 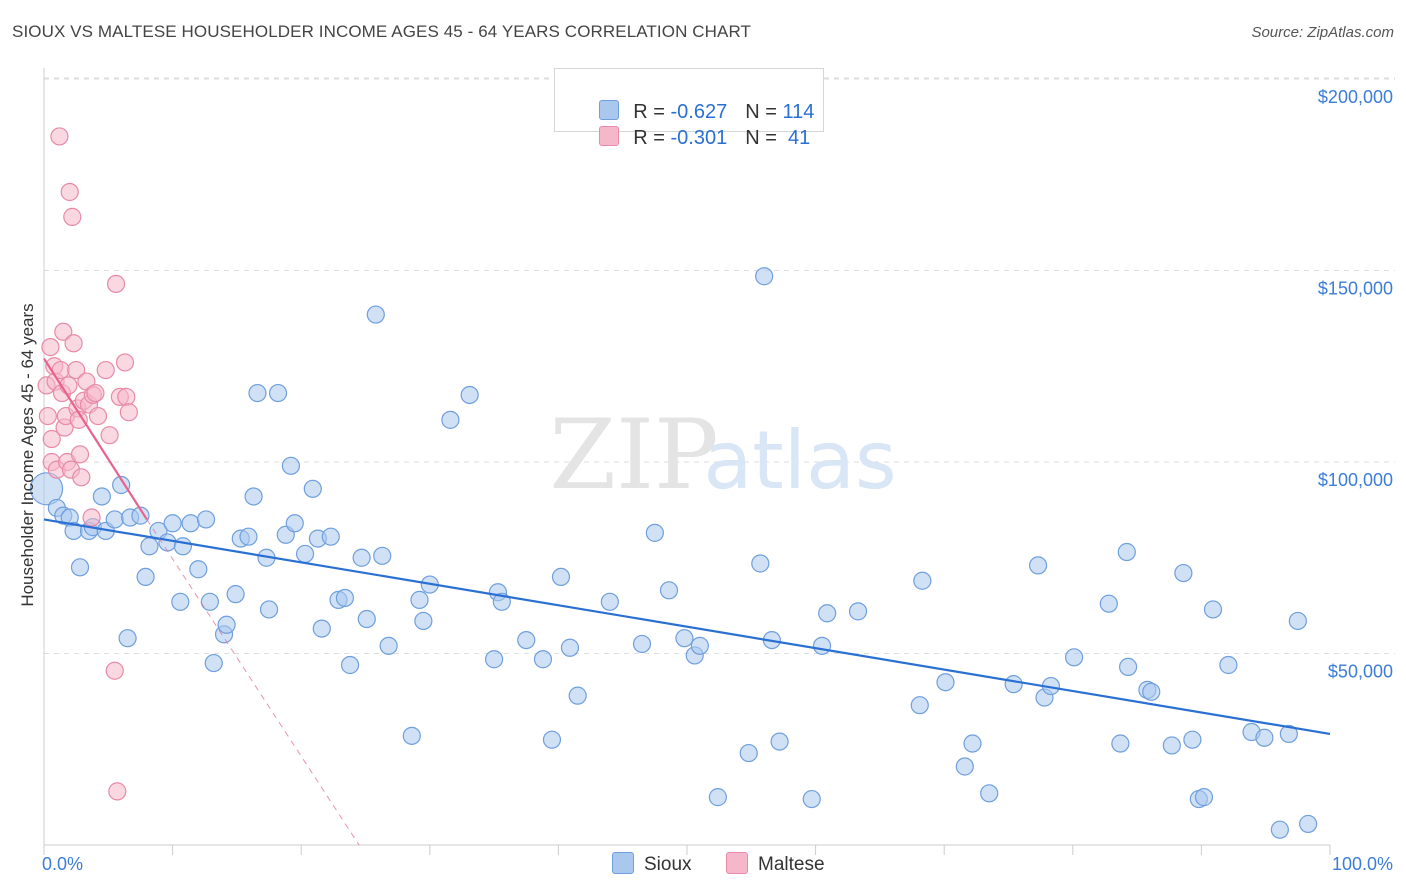 I want to click on bottom-legend-maltese: Maltese, so click(x=775, y=864).